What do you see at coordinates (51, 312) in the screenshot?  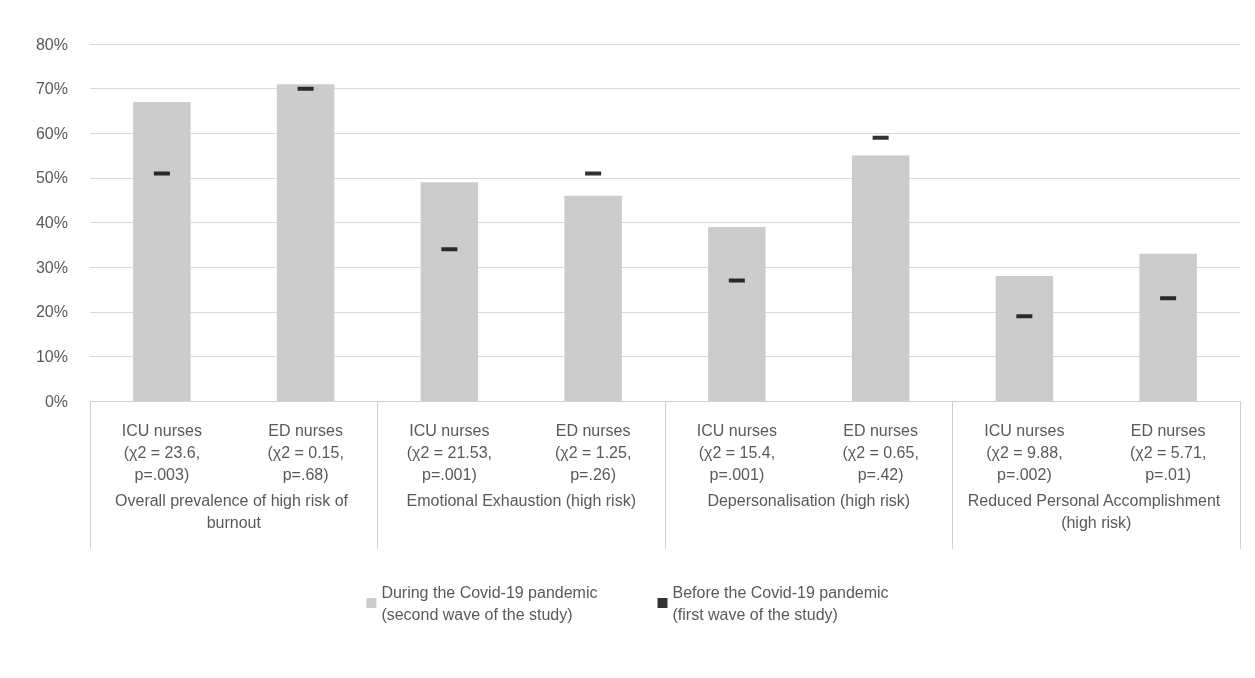 I see `y-tick-label: 20%` at bounding box center [51, 312].